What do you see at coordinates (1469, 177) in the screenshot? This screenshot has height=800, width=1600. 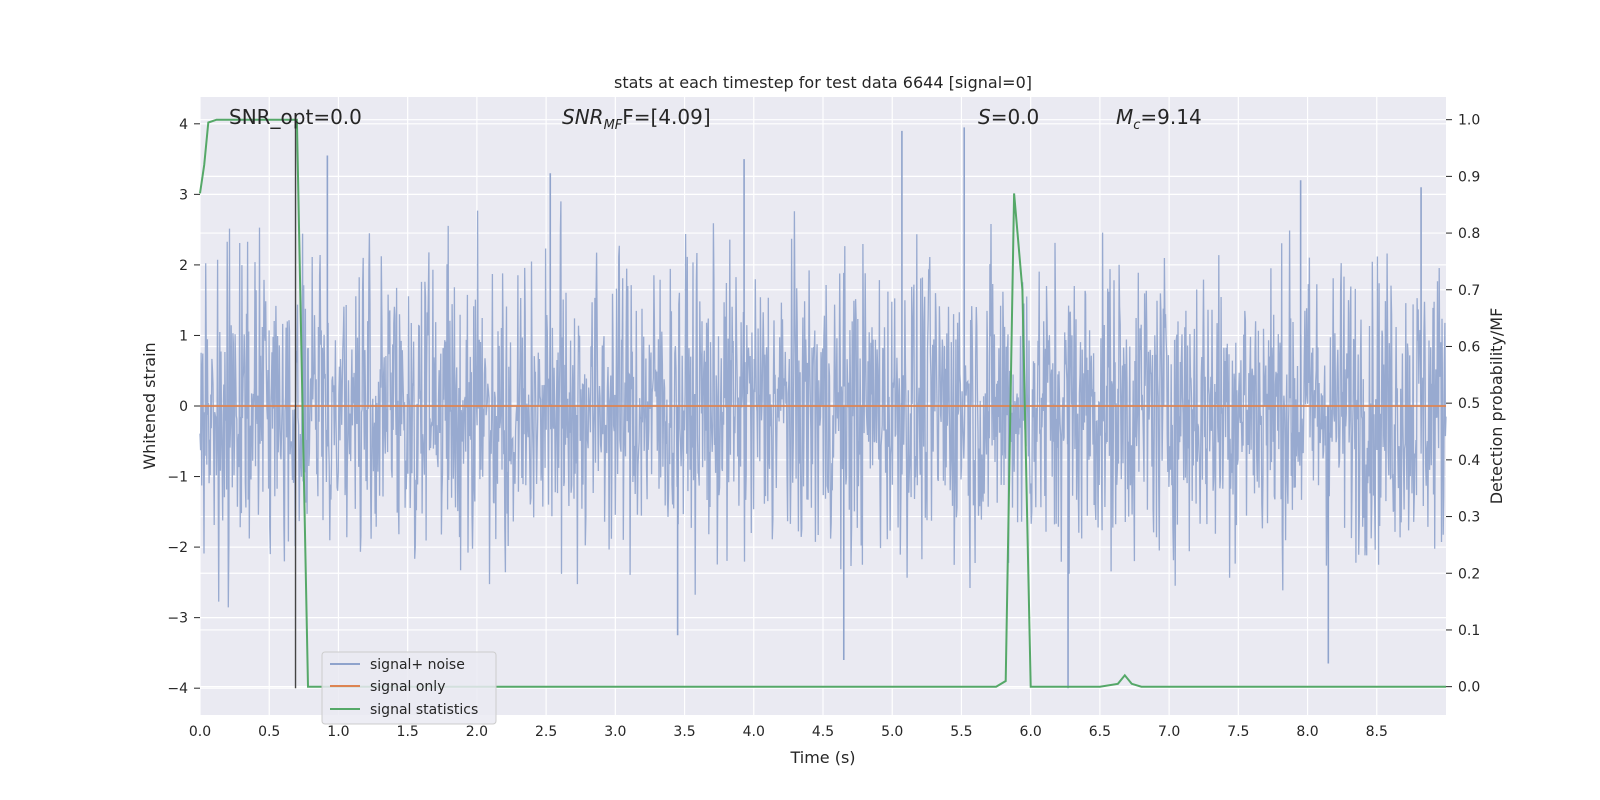 I see `y-right-tick-label: 0.9` at bounding box center [1469, 177].